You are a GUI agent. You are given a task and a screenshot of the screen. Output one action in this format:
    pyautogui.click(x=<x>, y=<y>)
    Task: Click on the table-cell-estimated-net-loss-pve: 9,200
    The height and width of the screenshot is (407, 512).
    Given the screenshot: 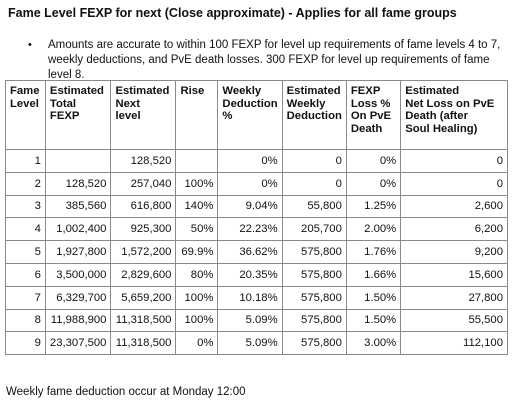 What is the action you would take?
    pyautogui.click(x=454, y=252)
    